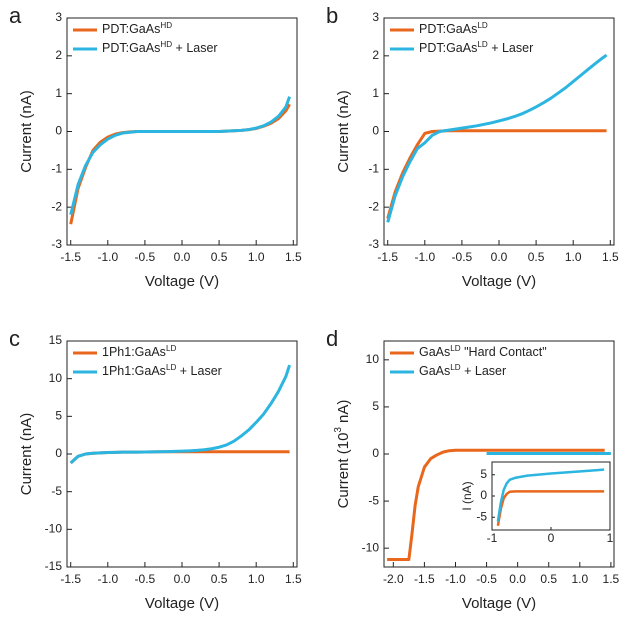 Image resolution: width=629 pixels, height=625 pixels. Describe the element at coordinates (610, 538) in the screenshot. I see `x-tick-label: 1` at that location.